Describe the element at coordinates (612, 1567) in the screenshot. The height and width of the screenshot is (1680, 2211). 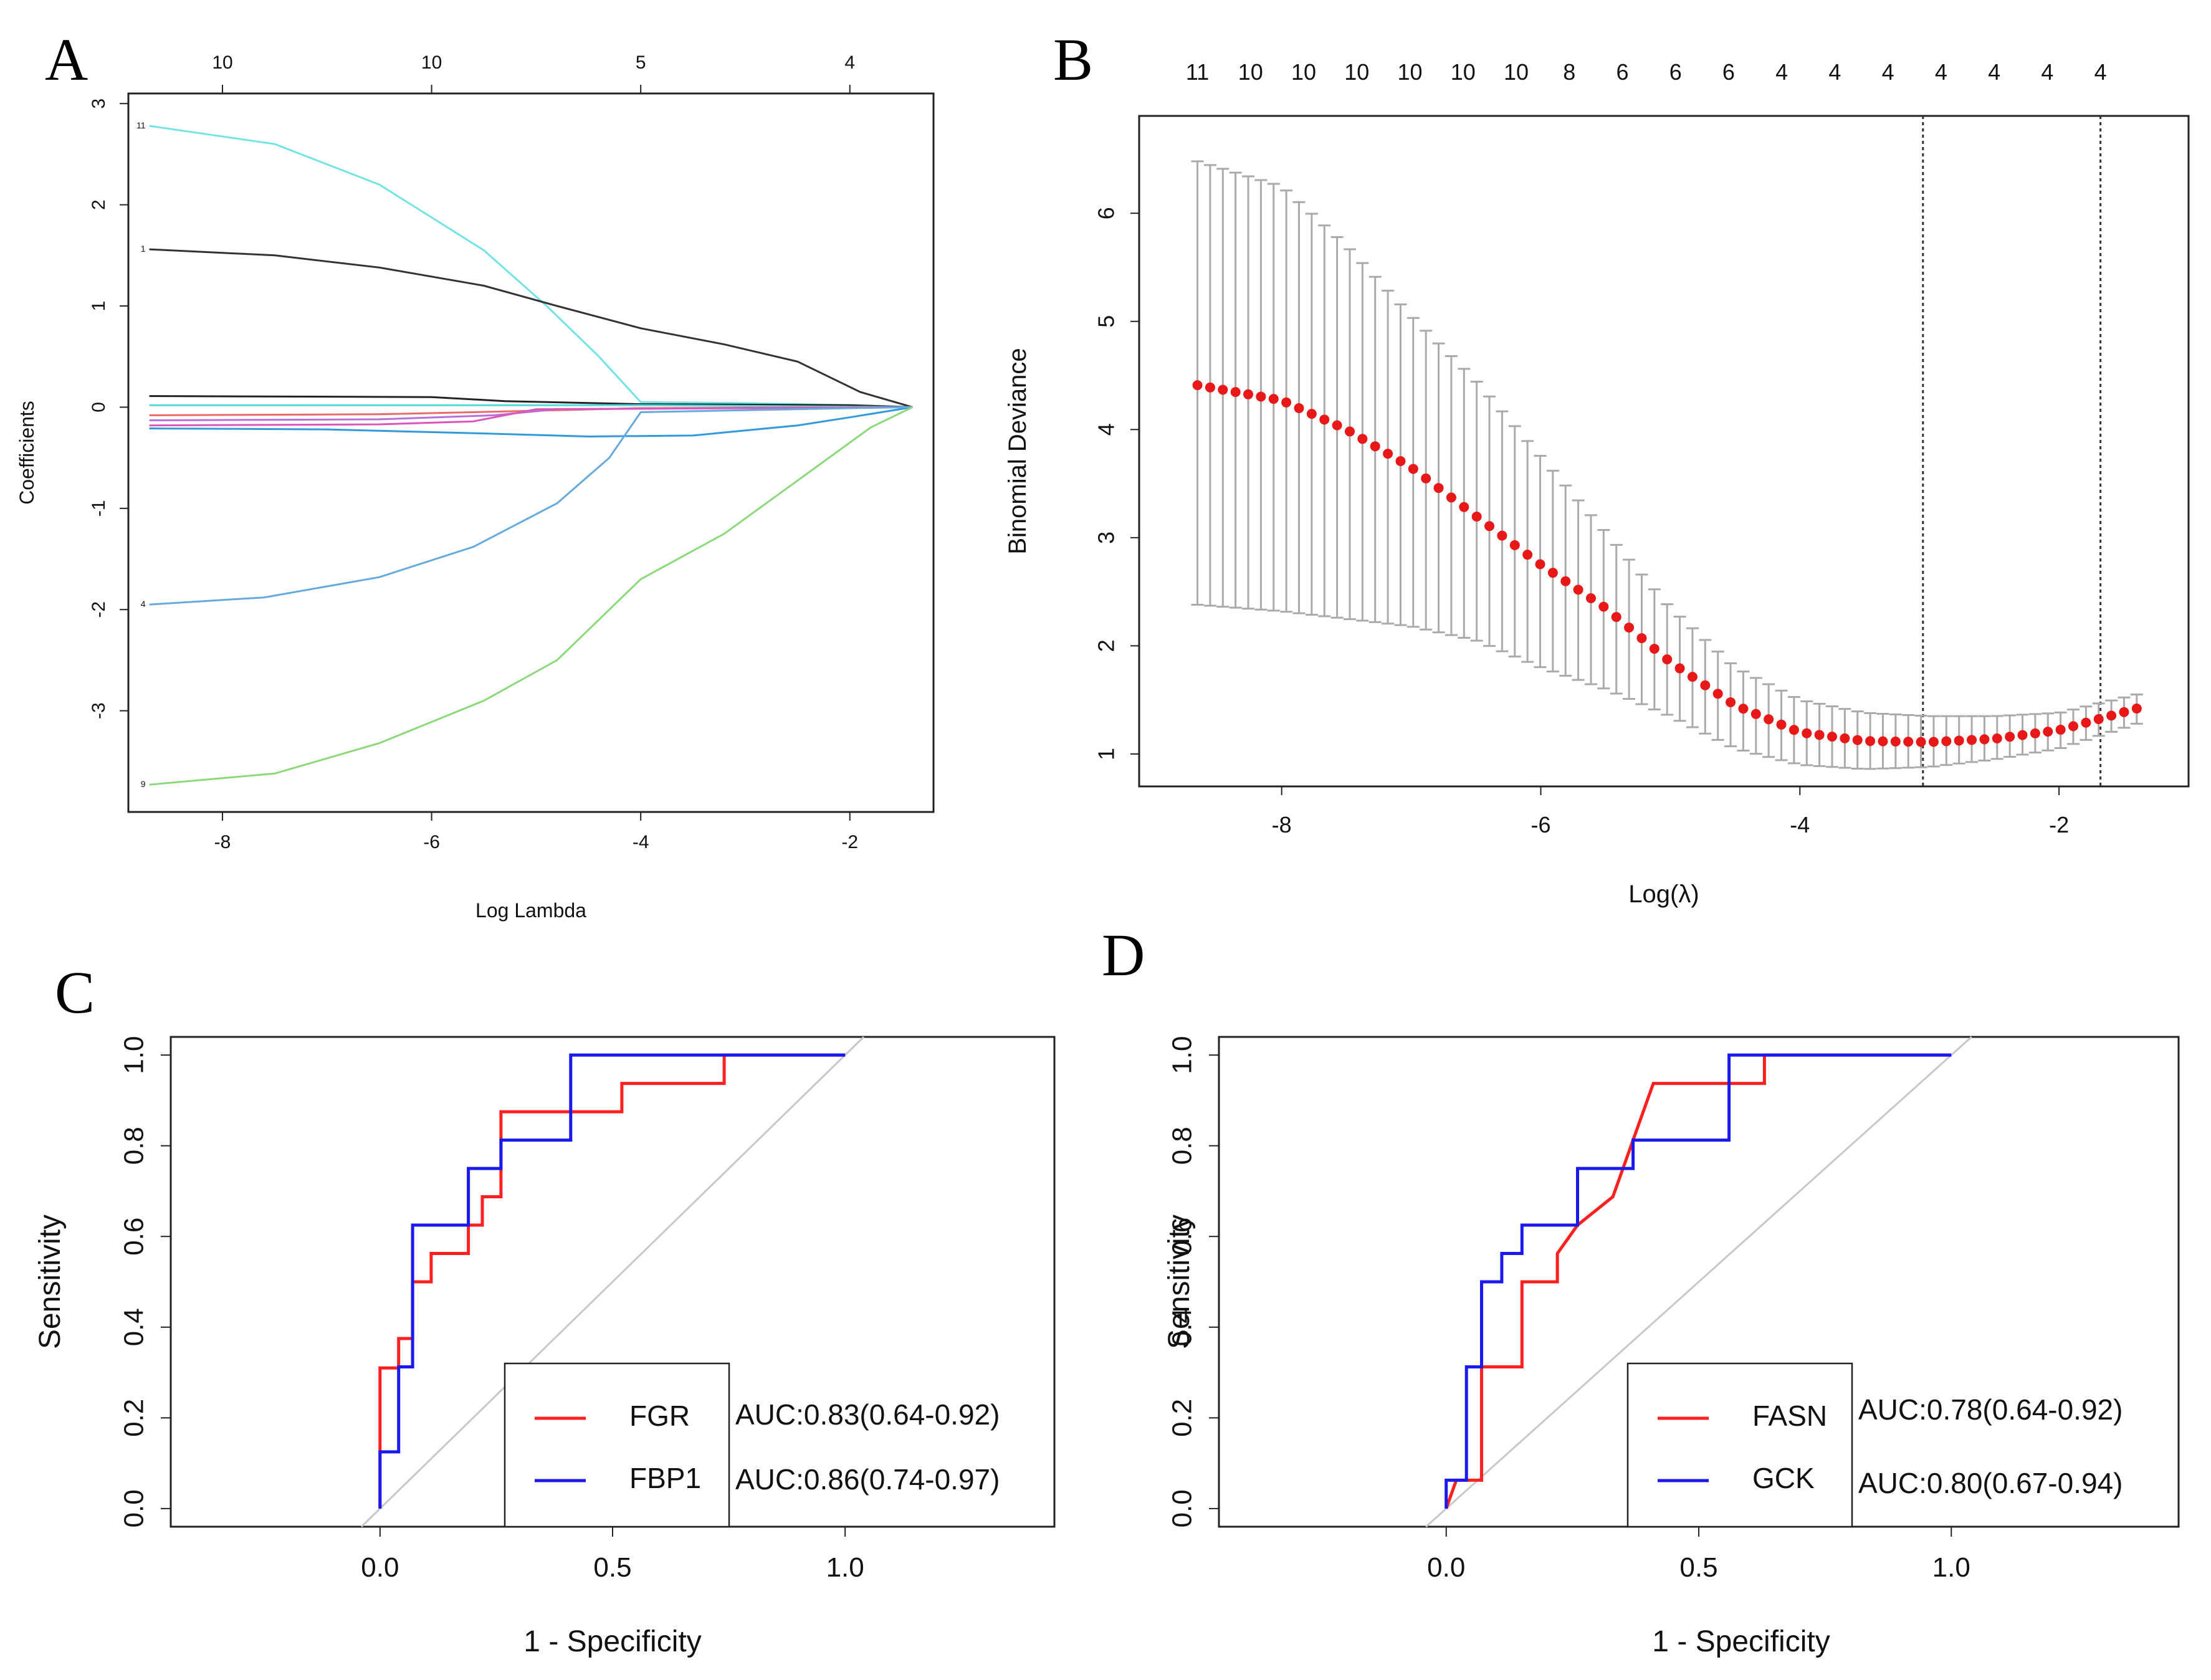
I see `panel-c-x-tick-label: 0.5` at that location.